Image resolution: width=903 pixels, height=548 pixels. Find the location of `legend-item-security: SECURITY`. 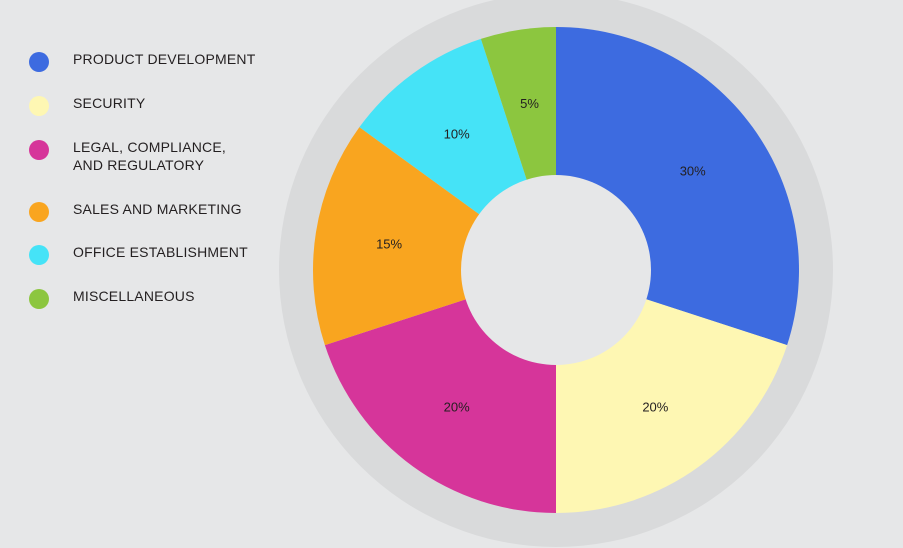

legend-item-security: SECURITY is located at coordinates (87, 105).